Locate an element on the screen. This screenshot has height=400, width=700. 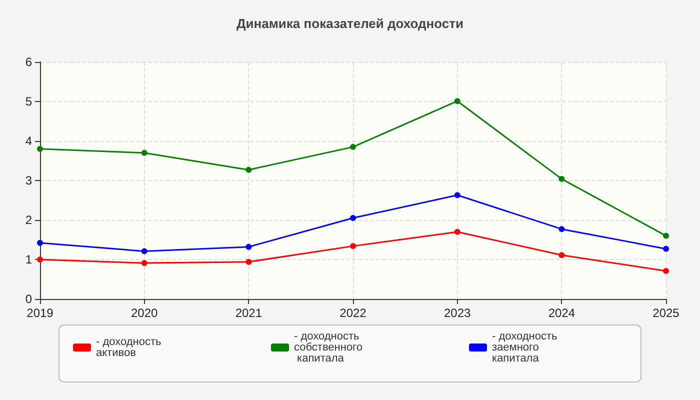
y-tick-label: 6 is located at coordinates (28, 62).